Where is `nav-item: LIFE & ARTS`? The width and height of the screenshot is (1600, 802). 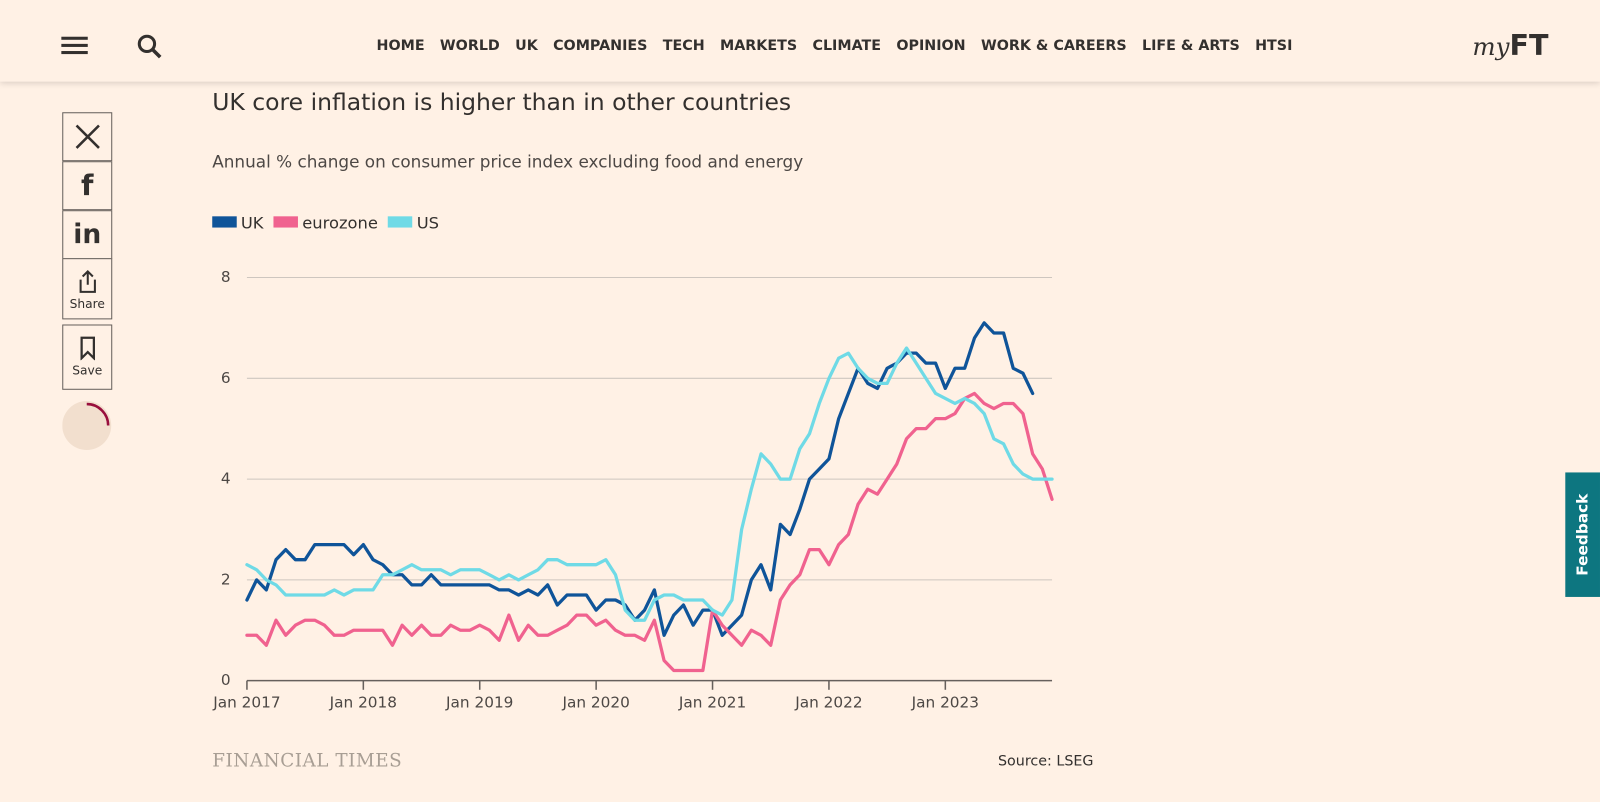 nav-item: LIFE & ARTS is located at coordinates (1190, 46).